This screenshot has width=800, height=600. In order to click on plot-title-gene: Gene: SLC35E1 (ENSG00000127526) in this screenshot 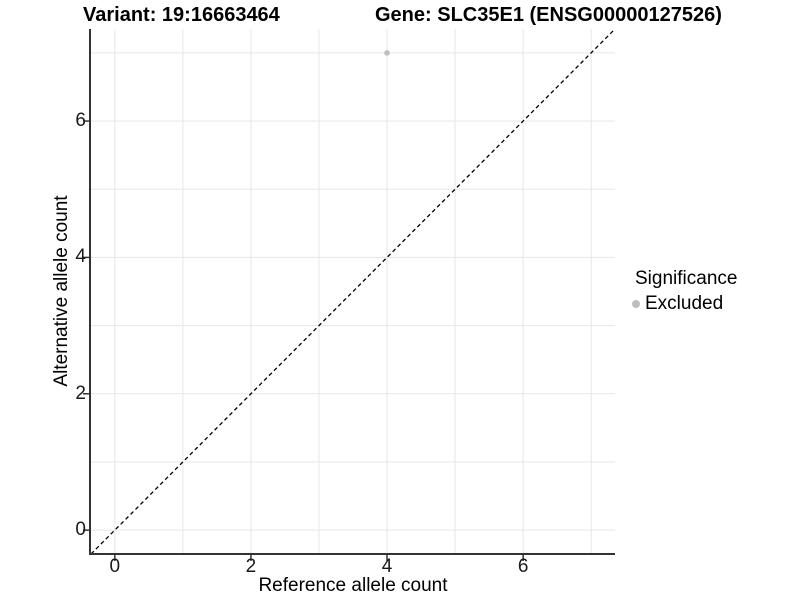, I will do `click(548, 15)`.